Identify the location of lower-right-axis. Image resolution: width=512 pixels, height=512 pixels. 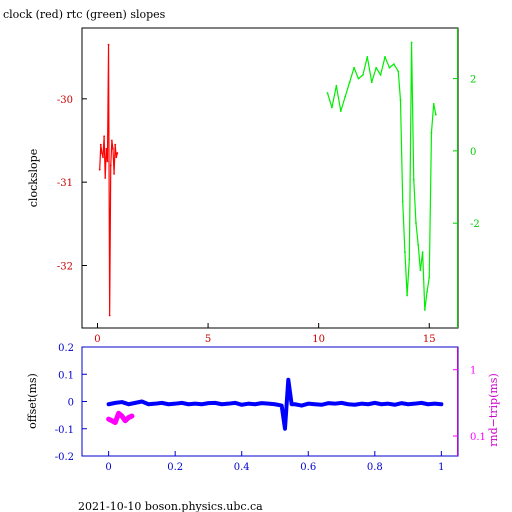
(457, 401).